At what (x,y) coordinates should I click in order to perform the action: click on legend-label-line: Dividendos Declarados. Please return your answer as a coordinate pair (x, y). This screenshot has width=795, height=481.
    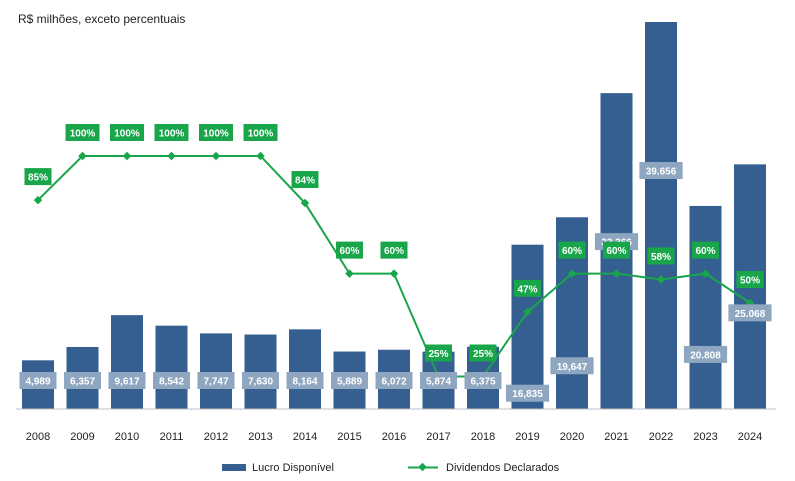
    Looking at the image, I should click on (503, 468).